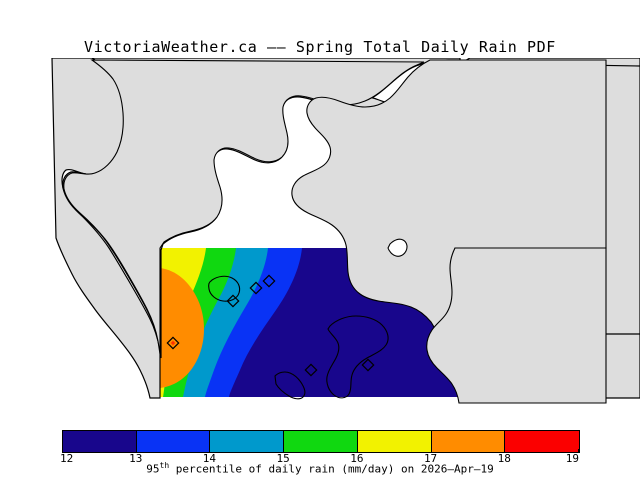  What do you see at coordinates (224, 288) in the screenshot?
I see `coast-lagoon` at bounding box center [224, 288].